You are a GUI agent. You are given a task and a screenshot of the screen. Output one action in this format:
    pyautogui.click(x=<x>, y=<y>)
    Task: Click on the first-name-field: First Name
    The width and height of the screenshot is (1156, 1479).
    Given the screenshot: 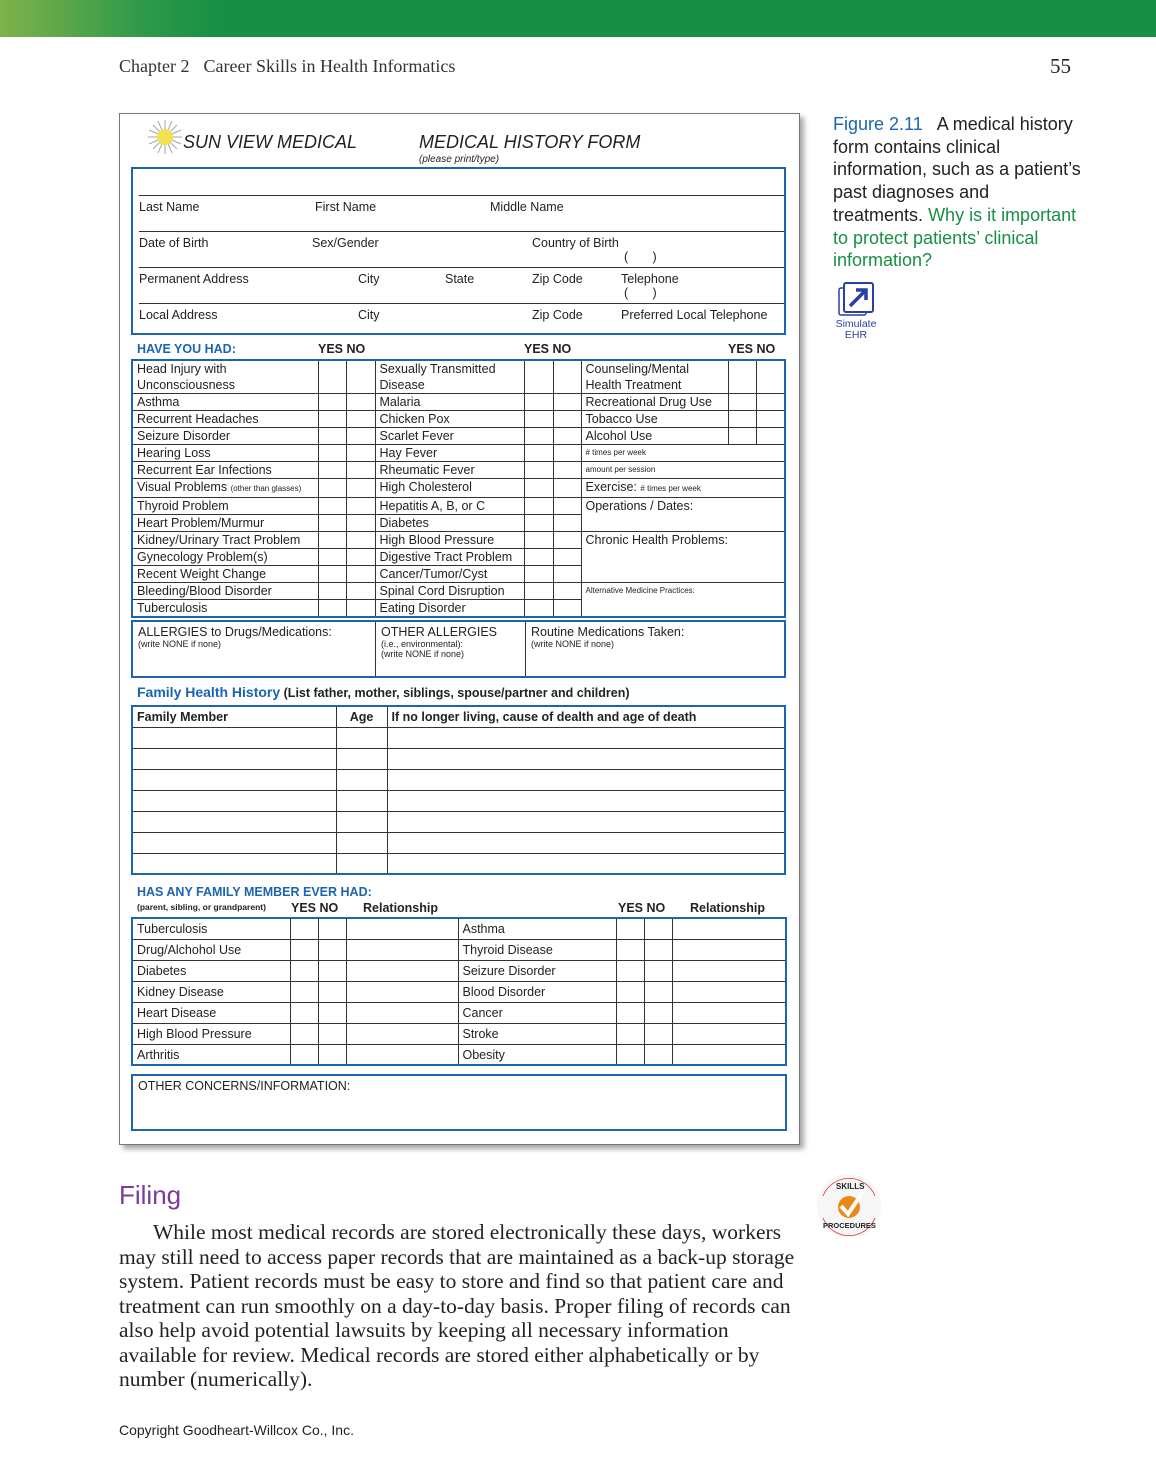 What is the action you would take?
    pyautogui.click(x=346, y=207)
    